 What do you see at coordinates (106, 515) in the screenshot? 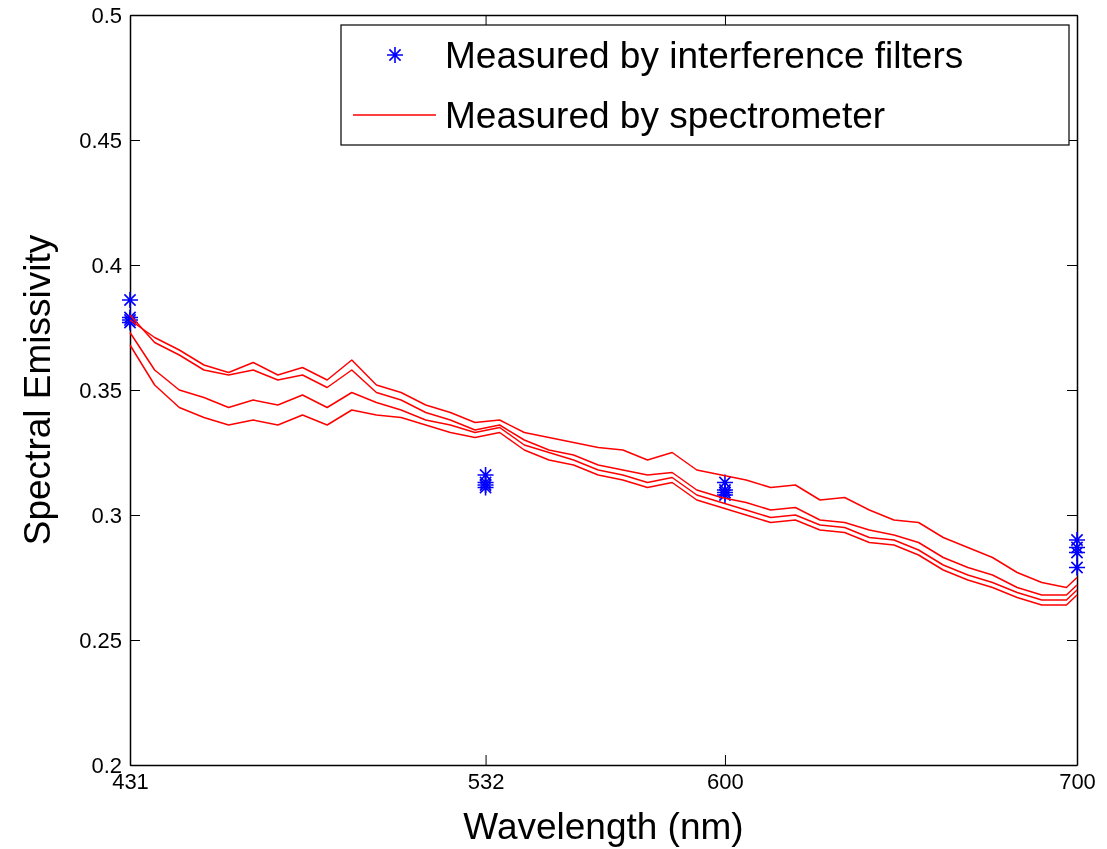
I see `y-tick-label: 0.3` at bounding box center [106, 515].